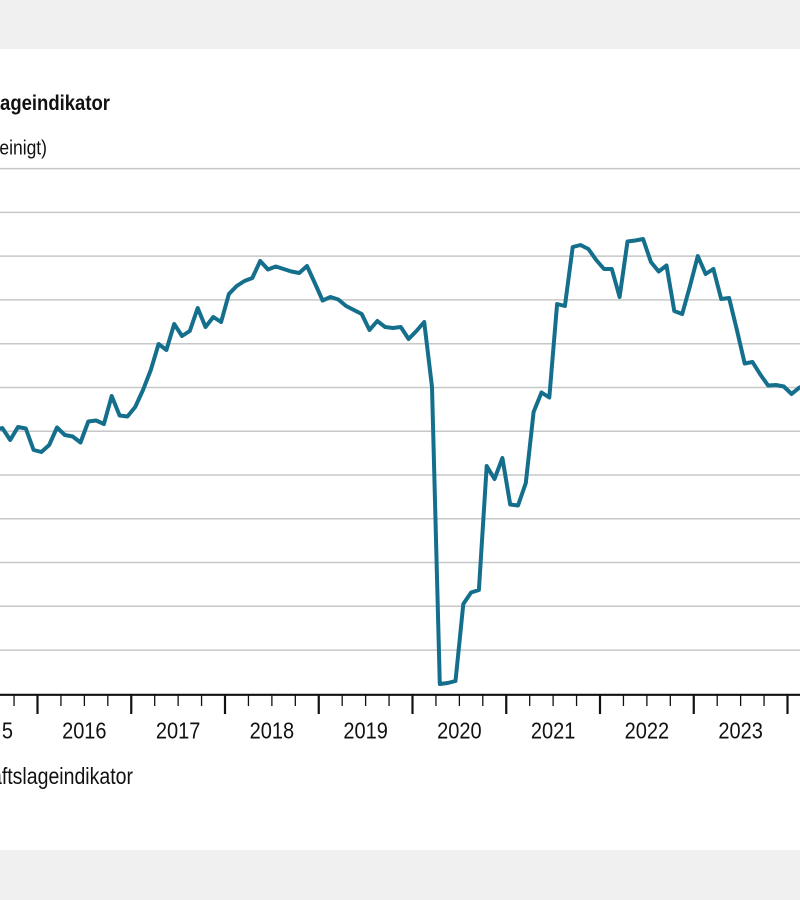 The height and width of the screenshot is (900, 800). I want to click on svg-text: (saisonbereinigt), so click(23, 148).